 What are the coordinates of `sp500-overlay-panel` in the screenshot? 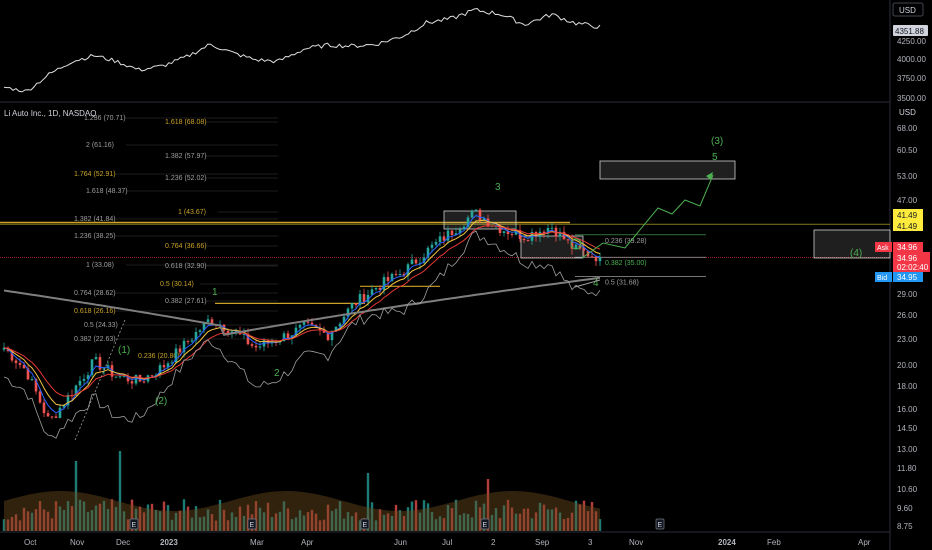 It's located at (302, 50).